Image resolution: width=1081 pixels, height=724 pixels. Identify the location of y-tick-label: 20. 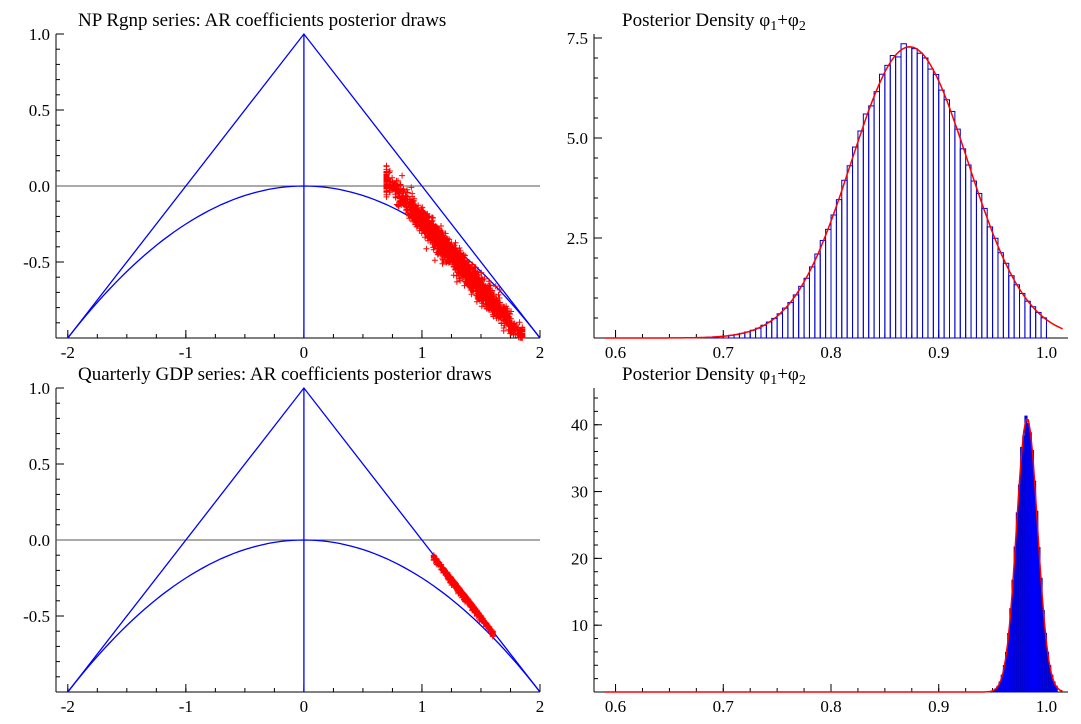
(579, 558).